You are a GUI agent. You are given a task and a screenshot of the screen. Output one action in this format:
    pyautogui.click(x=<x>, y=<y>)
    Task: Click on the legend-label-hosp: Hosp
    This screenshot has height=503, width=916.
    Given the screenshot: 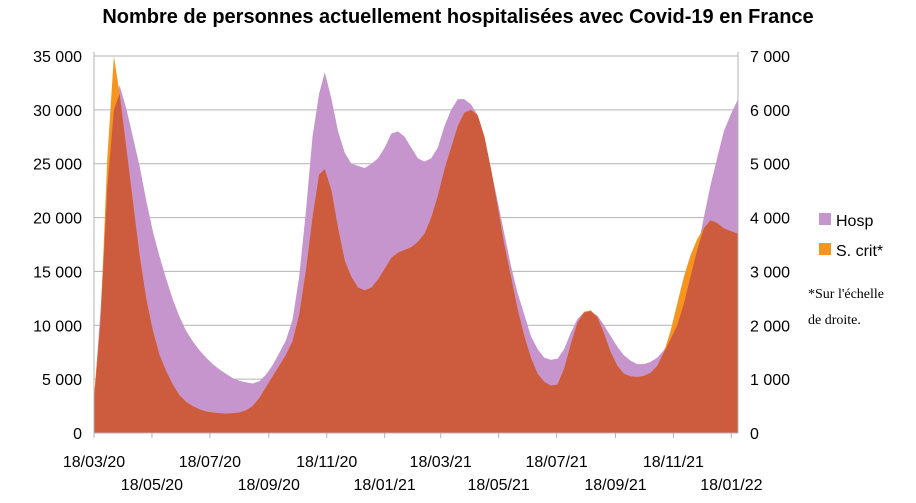 What is the action you would take?
    pyautogui.click(x=854, y=221)
    